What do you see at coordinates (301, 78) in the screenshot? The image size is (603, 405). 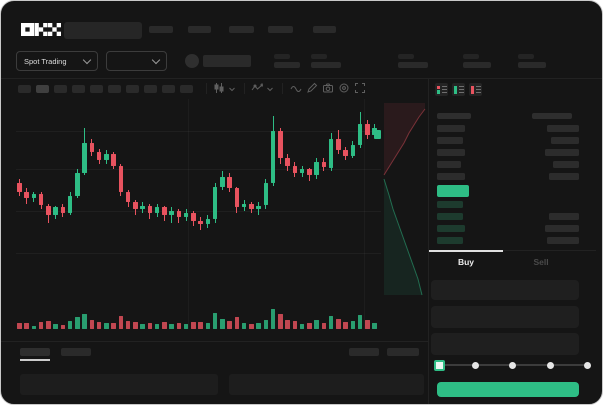 I see `header-divider` at bounding box center [301, 78].